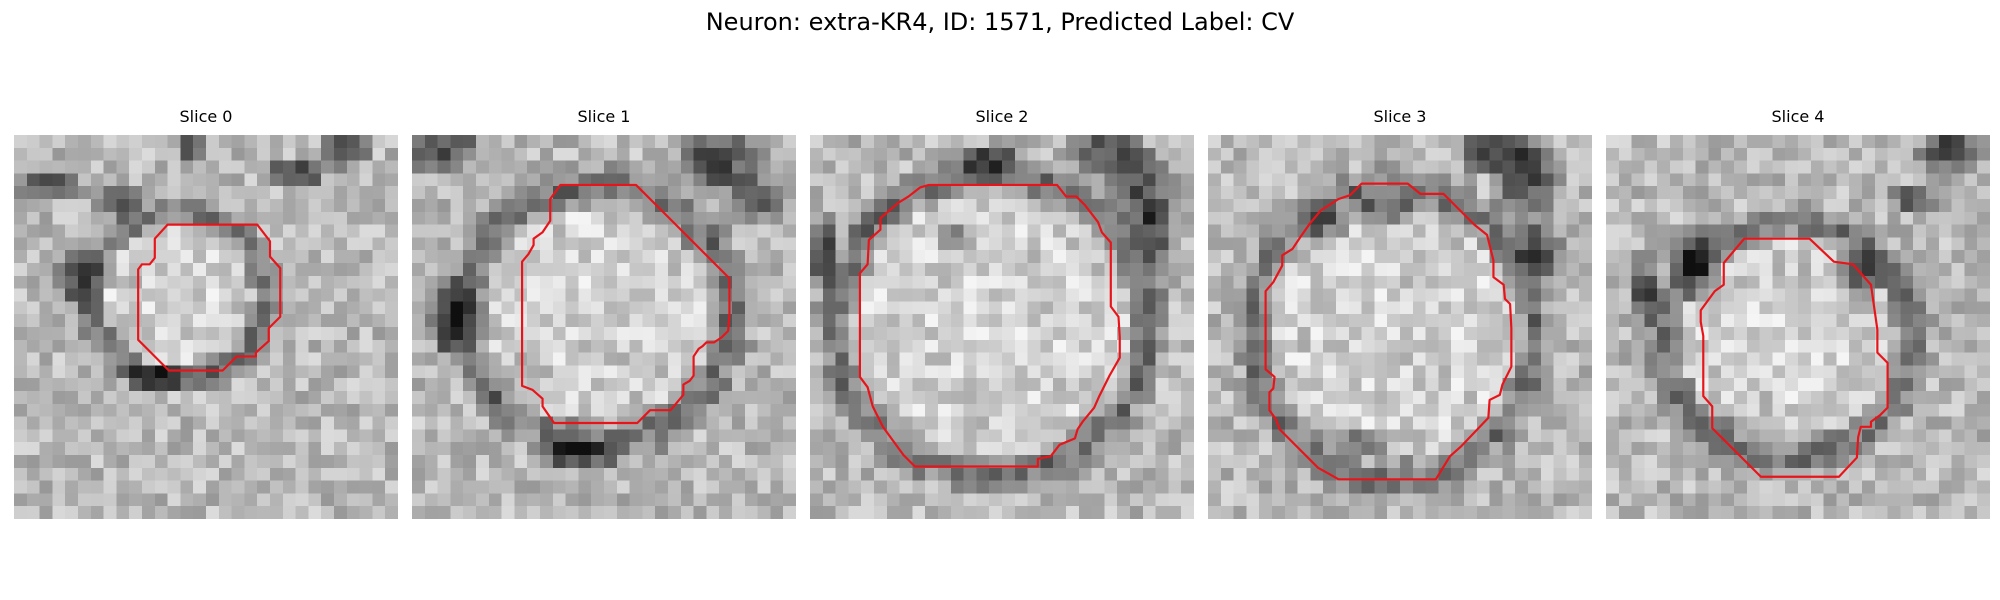  Describe the element at coordinates (1798, 116) in the screenshot. I see `slice-title: Slice 4` at that location.